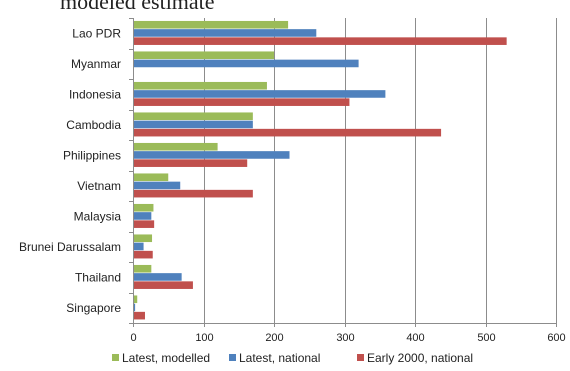 The height and width of the screenshot is (371, 570). I want to click on category-label: Vietnam, so click(99, 186).